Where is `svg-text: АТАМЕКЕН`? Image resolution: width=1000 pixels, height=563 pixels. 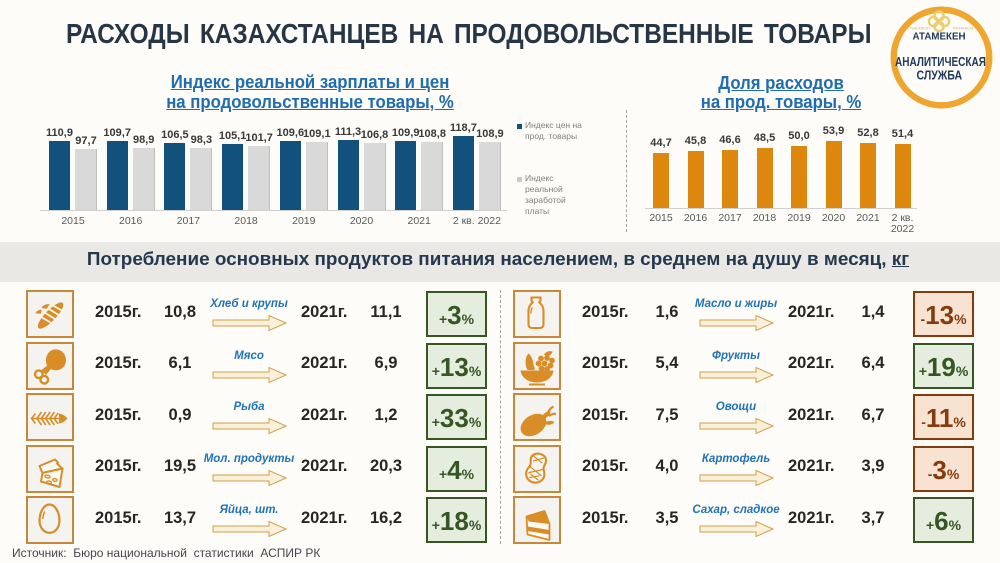 svg-text: АТАМЕКЕН is located at coordinates (939, 37).